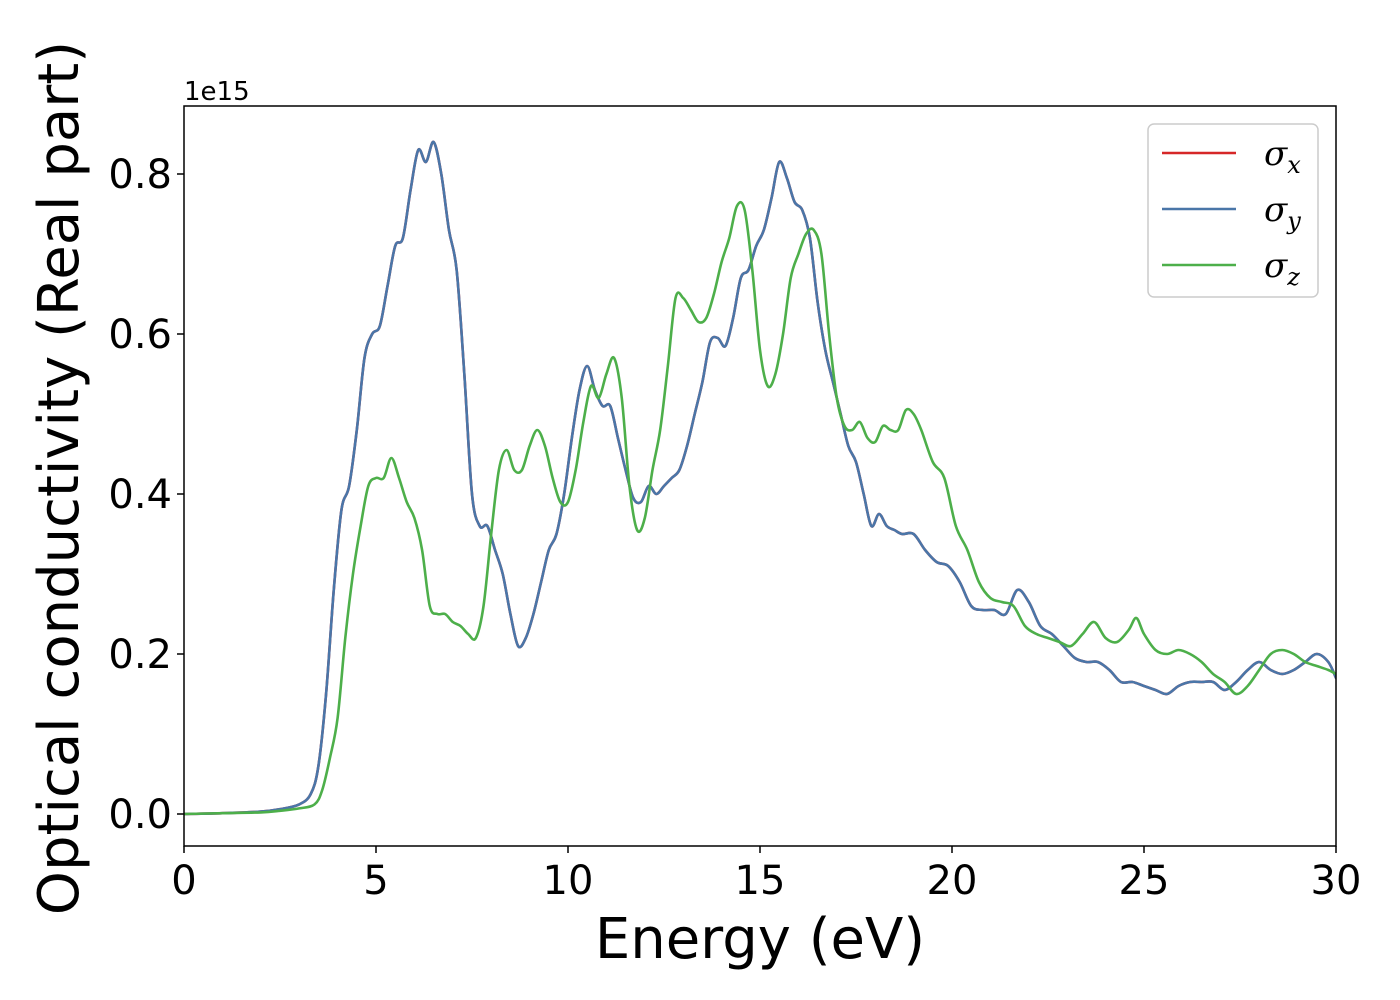 The image size is (1400, 1000). What do you see at coordinates (1144, 881) in the screenshot?
I see `x-tick-label: 25` at bounding box center [1144, 881].